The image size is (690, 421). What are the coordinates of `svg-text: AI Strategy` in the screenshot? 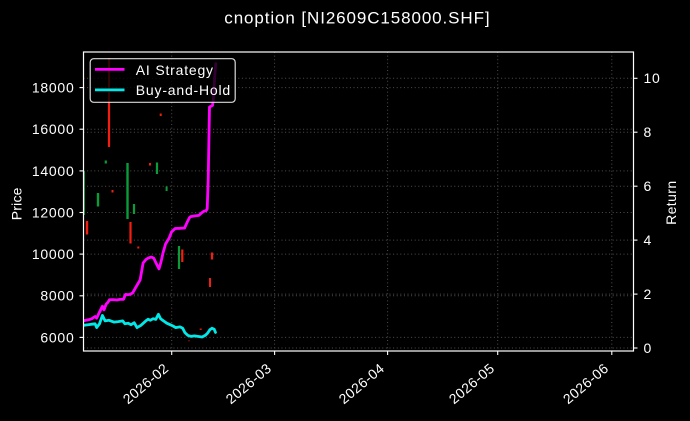 It's located at (175, 70).